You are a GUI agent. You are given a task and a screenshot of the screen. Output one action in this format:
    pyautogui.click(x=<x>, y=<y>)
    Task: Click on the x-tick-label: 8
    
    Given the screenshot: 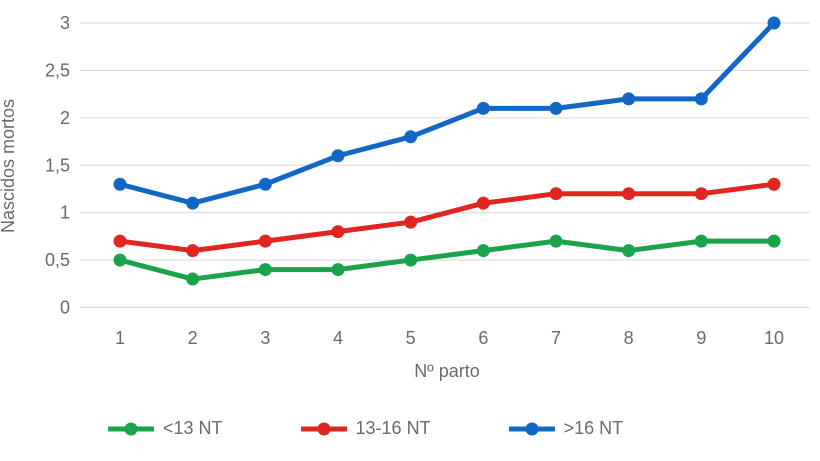 What is the action you would take?
    pyautogui.click(x=629, y=338)
    